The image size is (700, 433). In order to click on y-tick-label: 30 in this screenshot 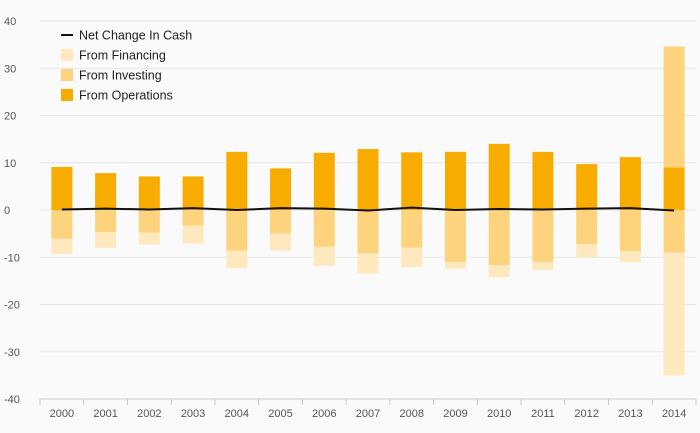, I will do `click(10, 69)`.